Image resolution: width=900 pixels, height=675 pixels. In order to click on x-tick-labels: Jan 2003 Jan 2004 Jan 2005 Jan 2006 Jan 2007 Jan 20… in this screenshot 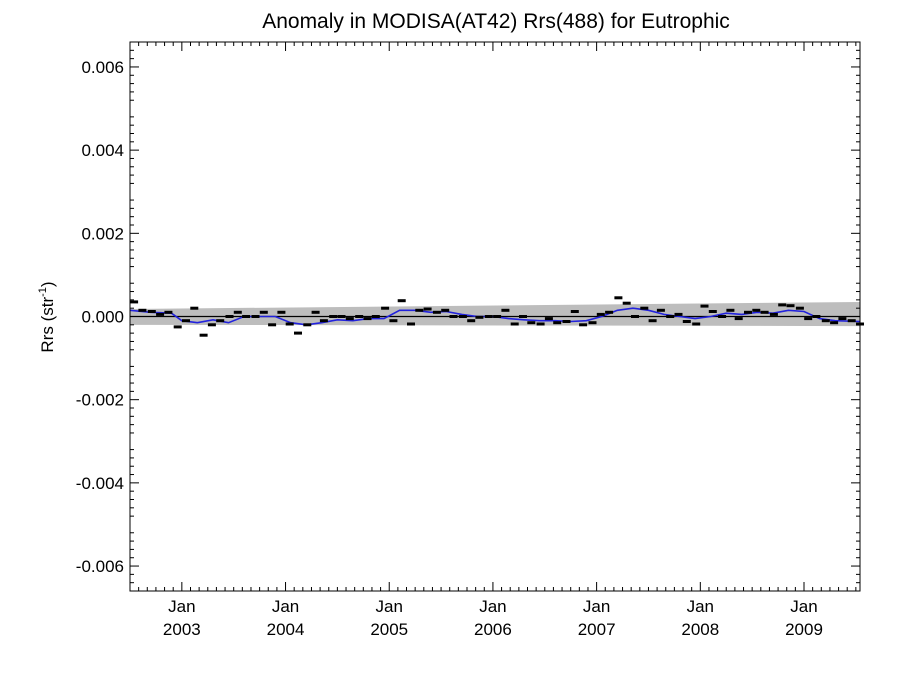, I will do `click(493, 618)`.